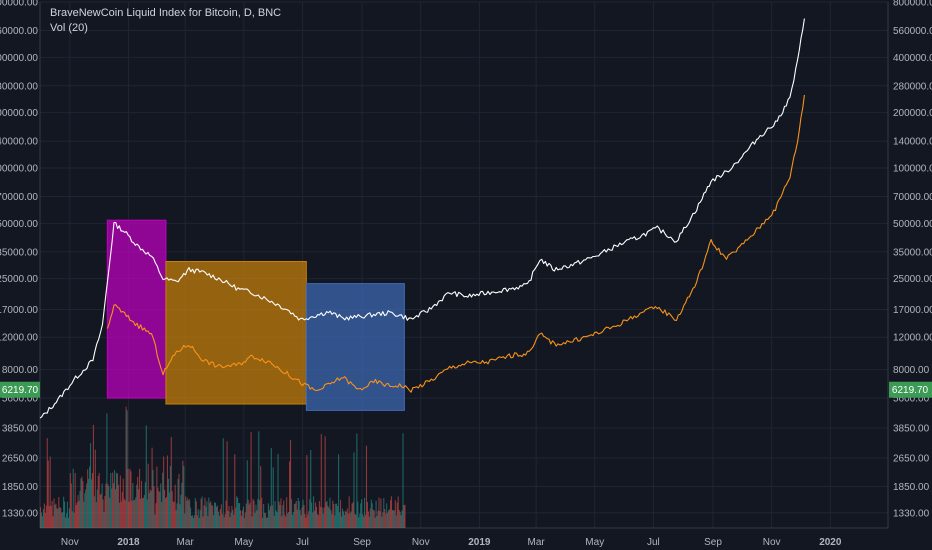 This screenshot has height=550, width=932. What do you see at coordinates (186, 542) in the screenshot?
I see `x-tick-label: Mar` at bounding box center [186, 542].